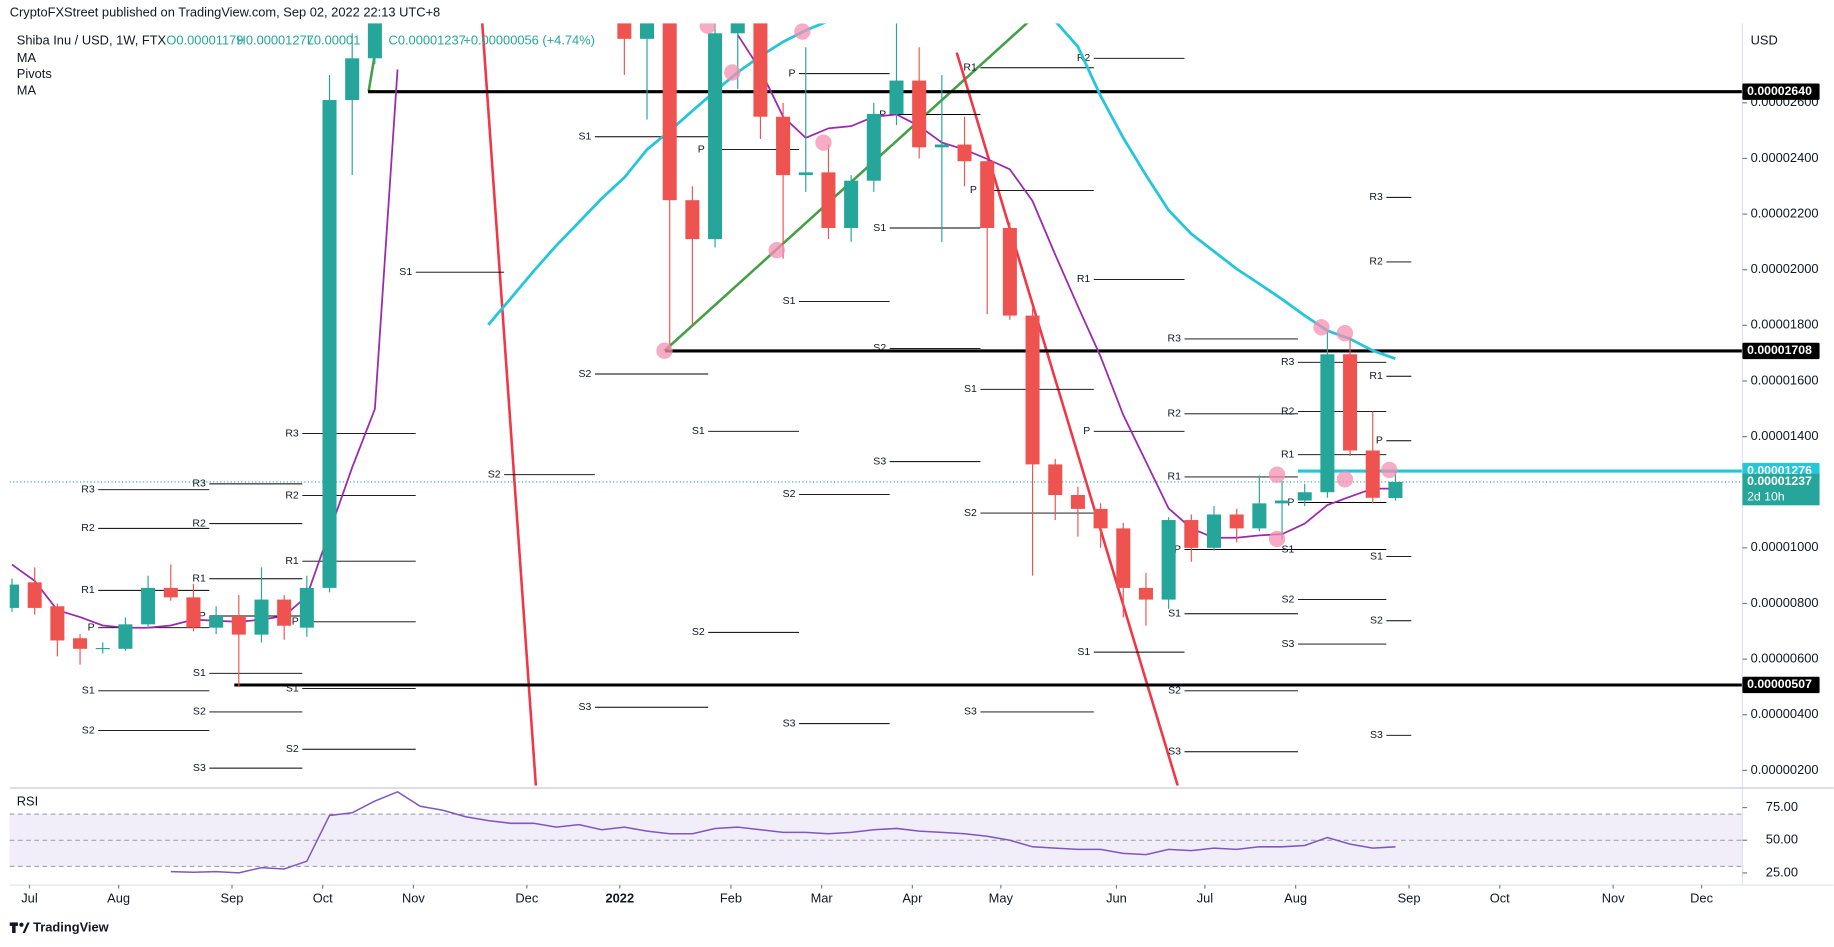  Describe the element at coordinates (529, 39) in the screenshot. I see `legend-change: +0.00000056 (+4.74%)` at that location.